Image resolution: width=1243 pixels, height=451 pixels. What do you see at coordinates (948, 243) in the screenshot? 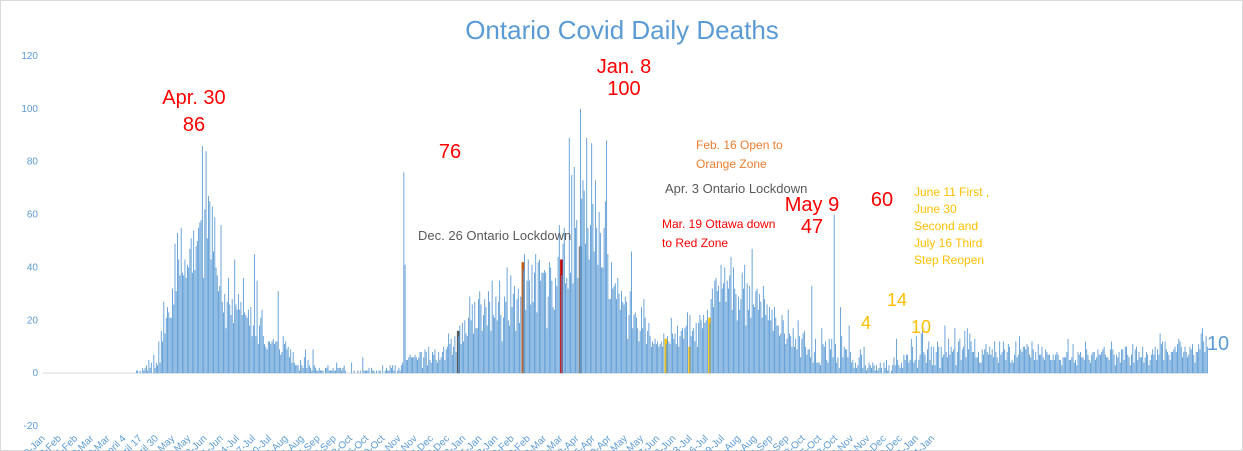
I see `annotation-text: July 16 Third` at bounding box center [948, 243].